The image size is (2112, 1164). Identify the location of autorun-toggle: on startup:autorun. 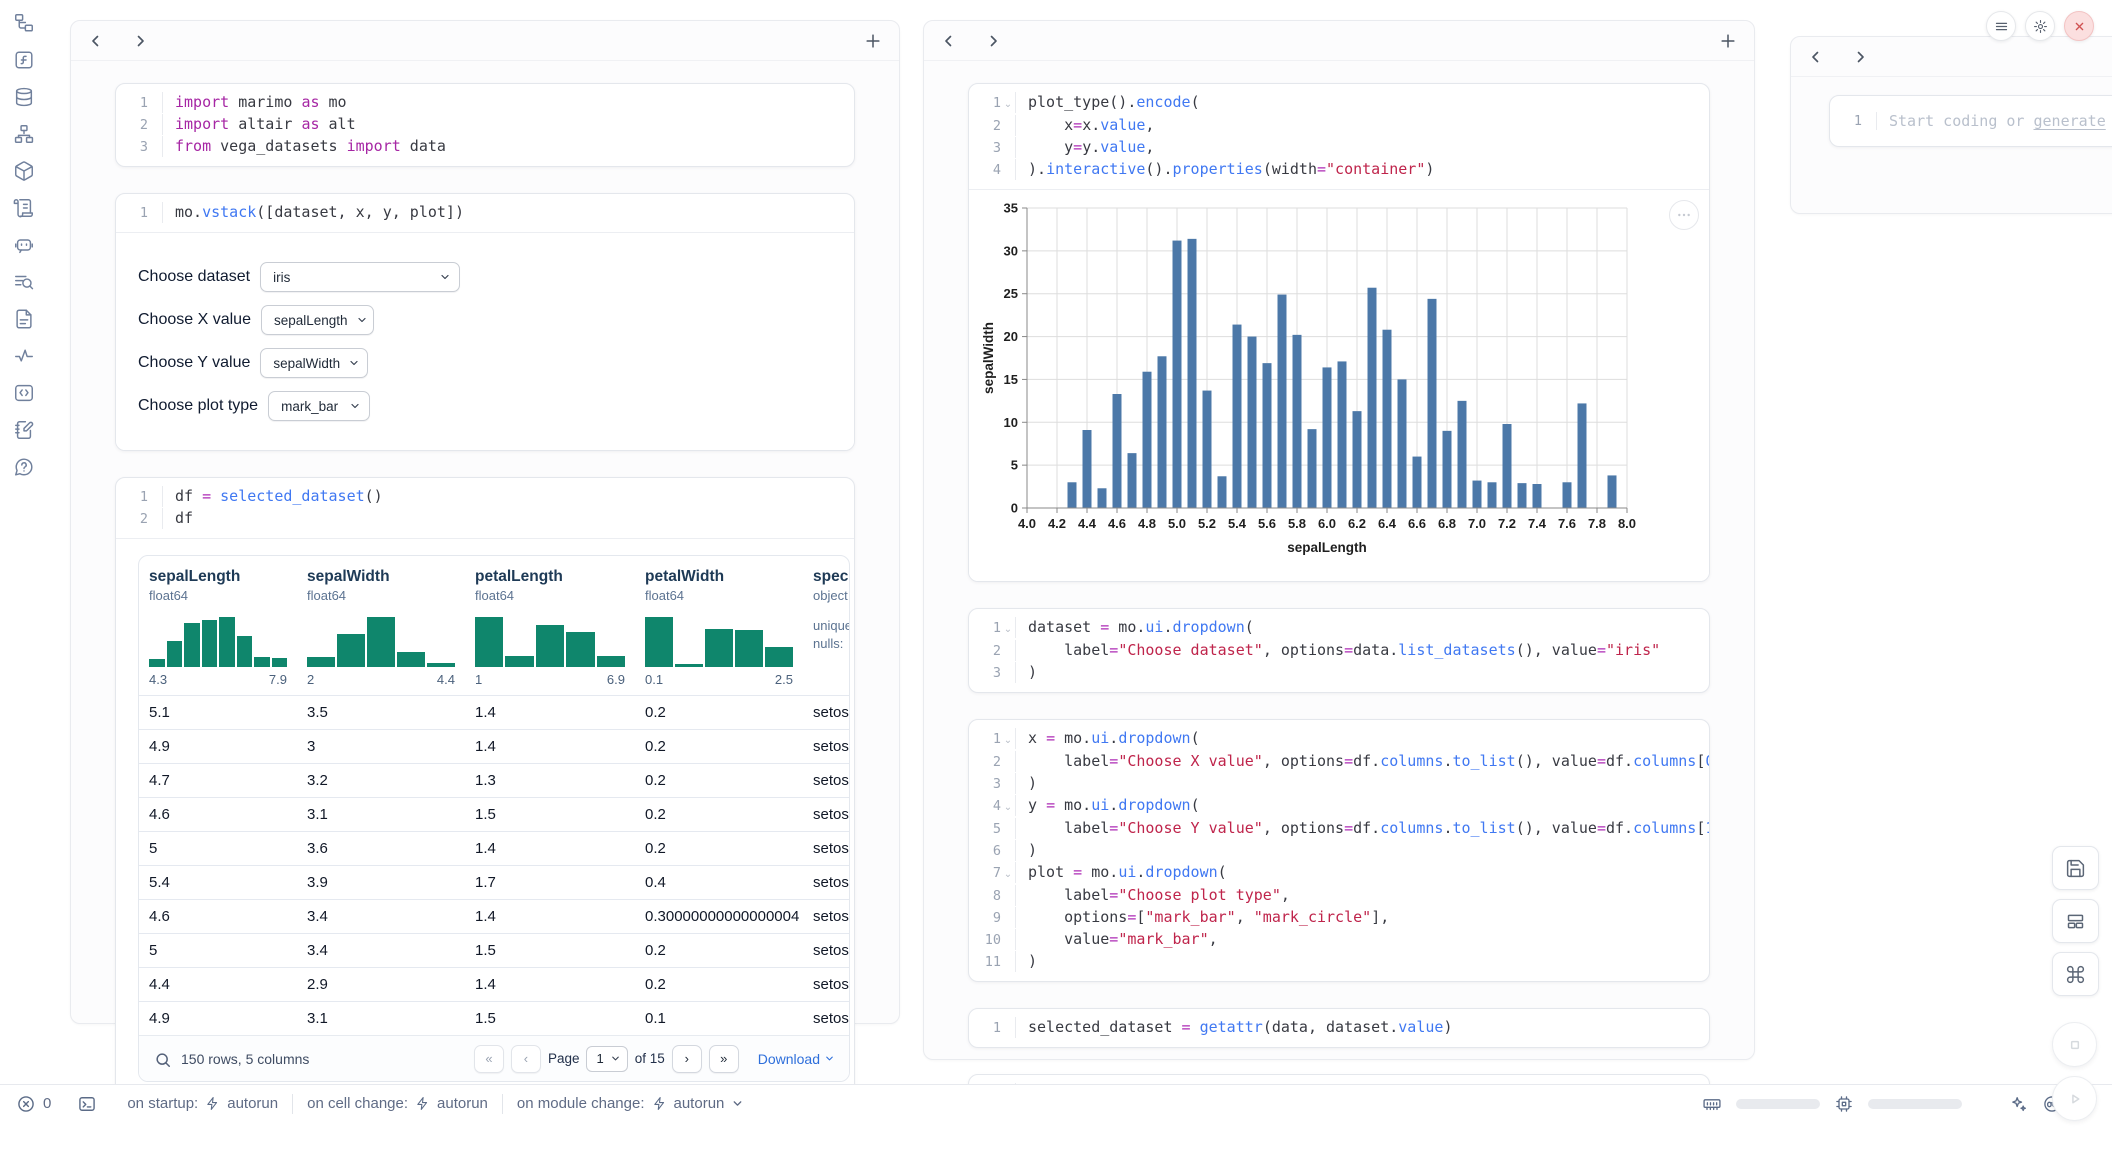
(202, 1103).